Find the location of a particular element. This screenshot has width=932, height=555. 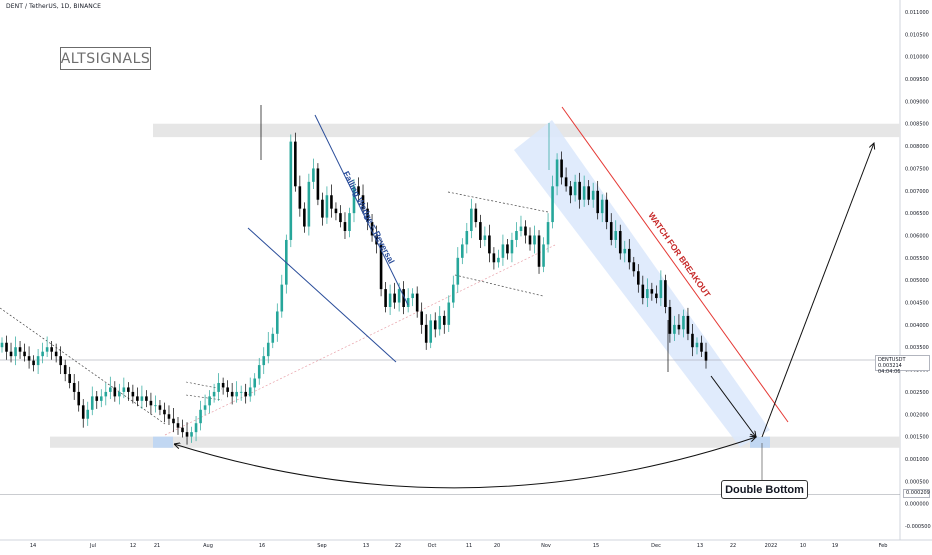

y-tick-label: 0.001000 is located at coordinates (917, 460).